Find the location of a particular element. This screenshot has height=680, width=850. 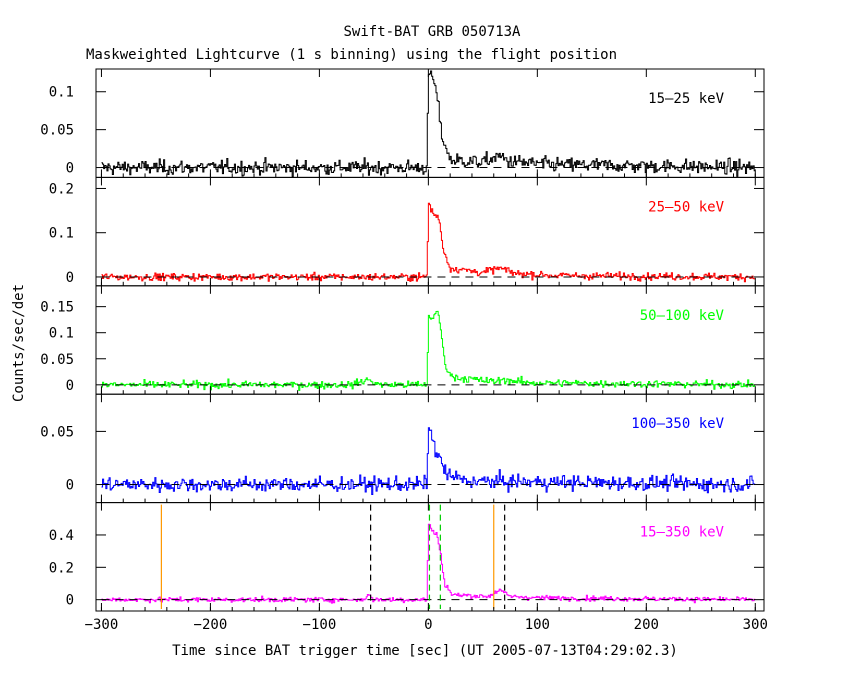

band-label-3: 50–100 keV is located at coordinates (682, 316).